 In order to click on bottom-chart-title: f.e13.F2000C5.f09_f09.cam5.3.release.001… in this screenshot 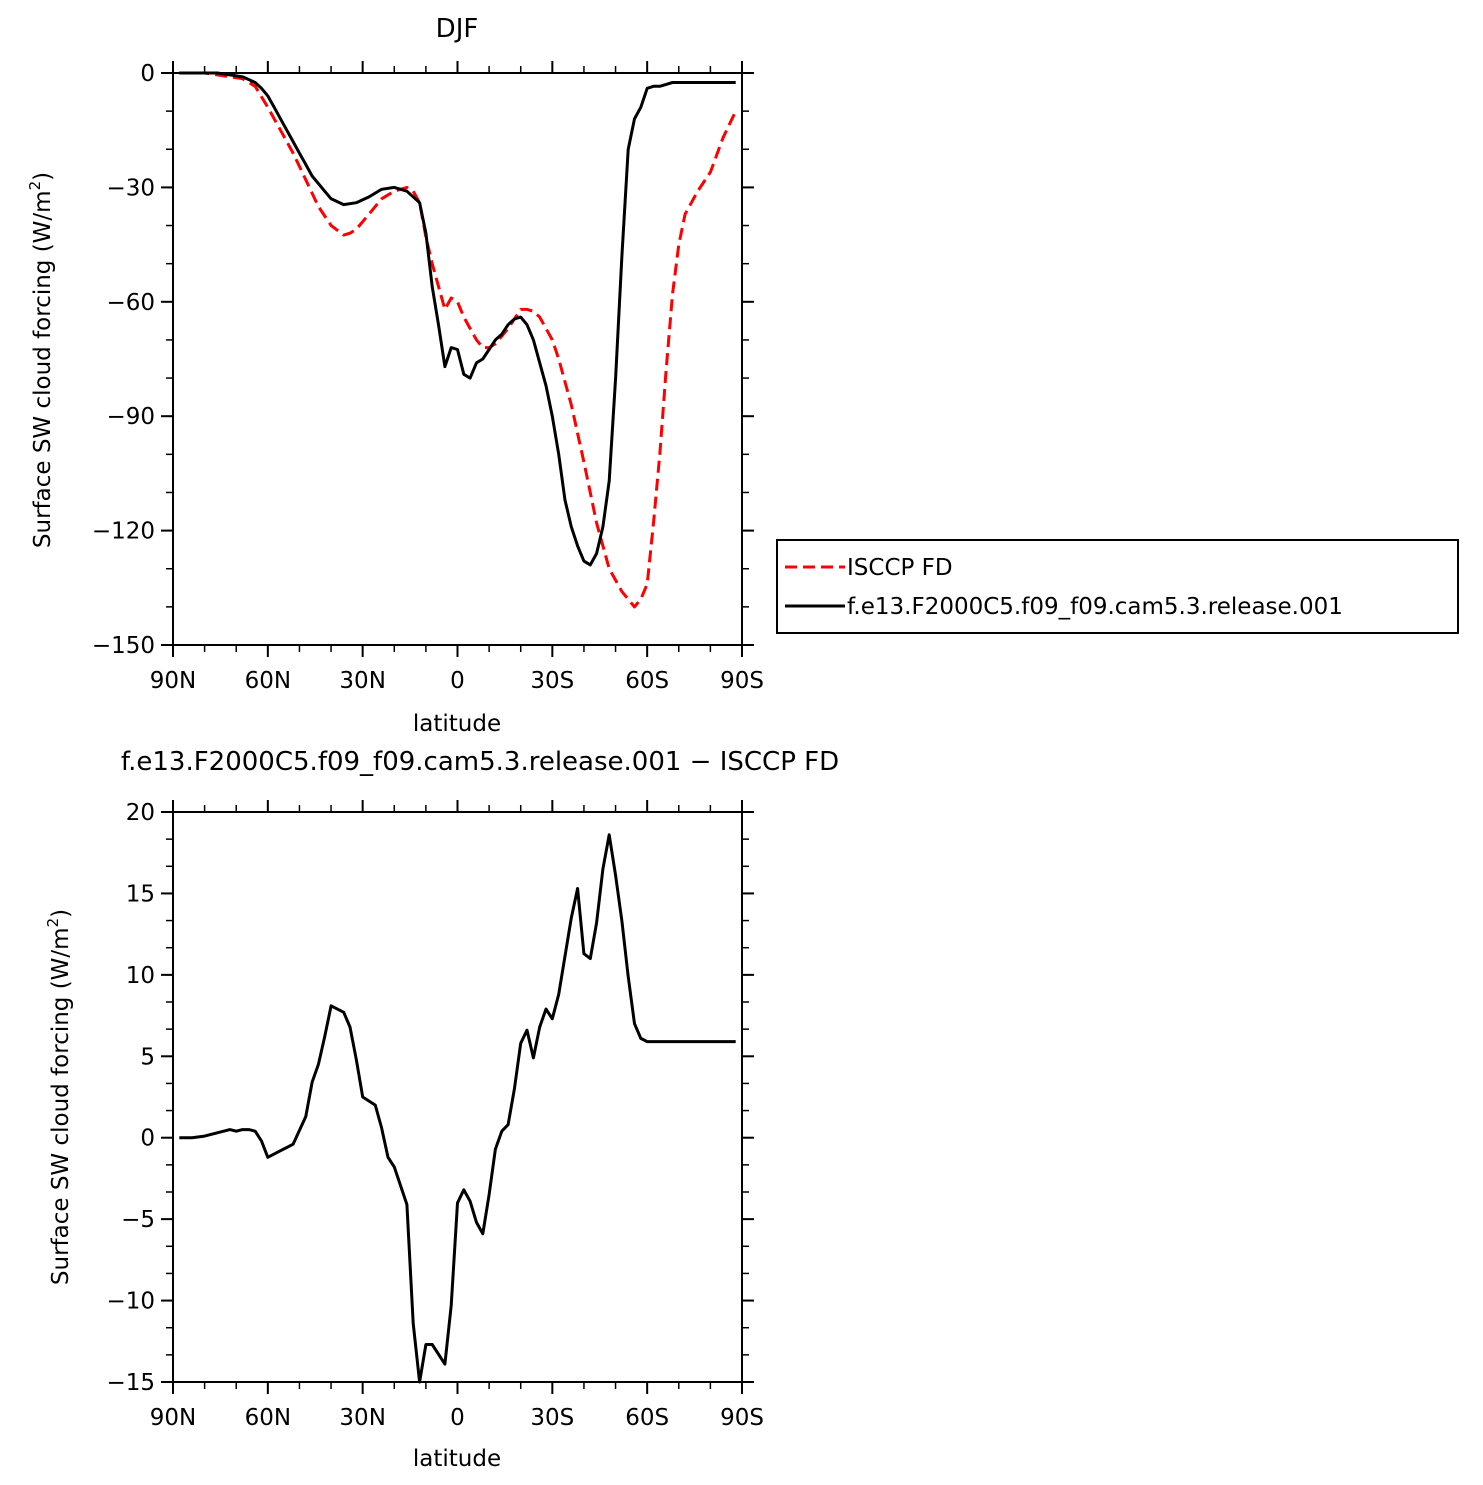, I will do `click(480, 762)`.